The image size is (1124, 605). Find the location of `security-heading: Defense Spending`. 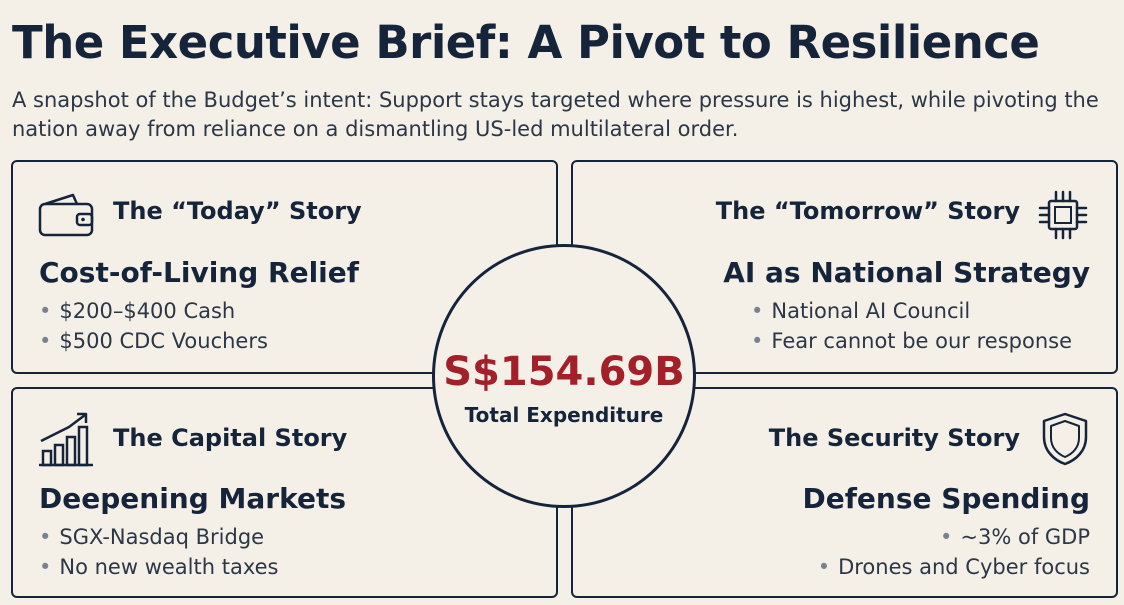

security-heading: Defense Spending is located at coordinates (946, 498).